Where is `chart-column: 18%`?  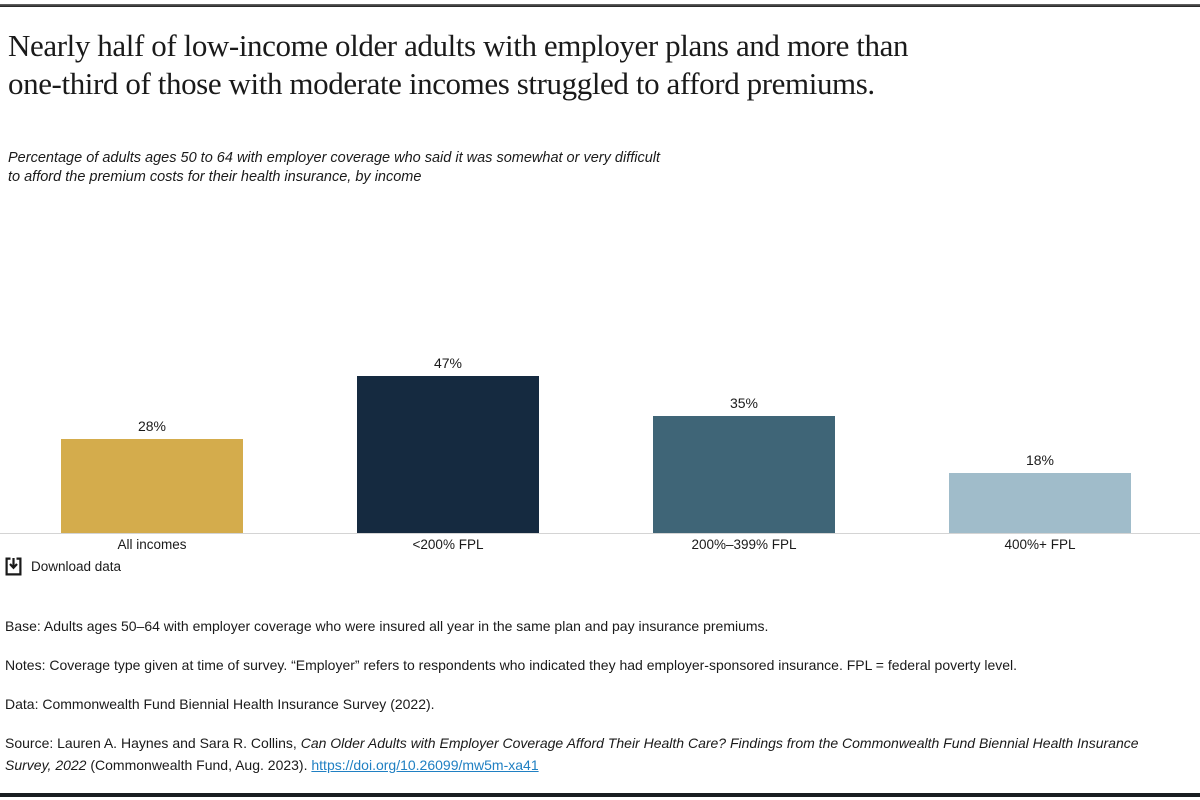 chart-column: 18% is located at coordinates (1040, 444).